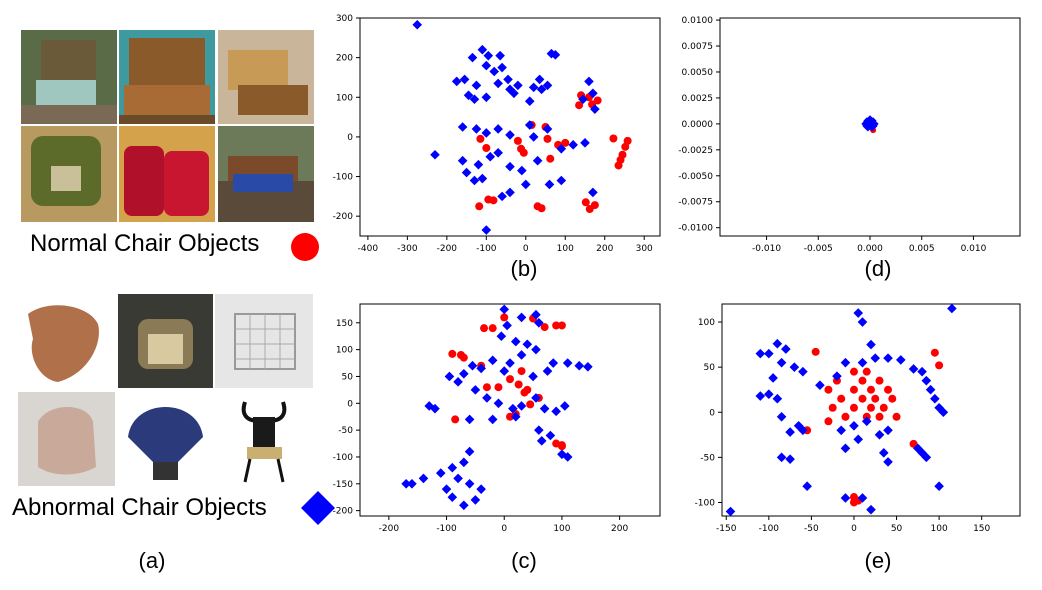 The width and height of the screenshot is (1042, 590). I want to click on panel-label-e: (e), so click(878, 560).